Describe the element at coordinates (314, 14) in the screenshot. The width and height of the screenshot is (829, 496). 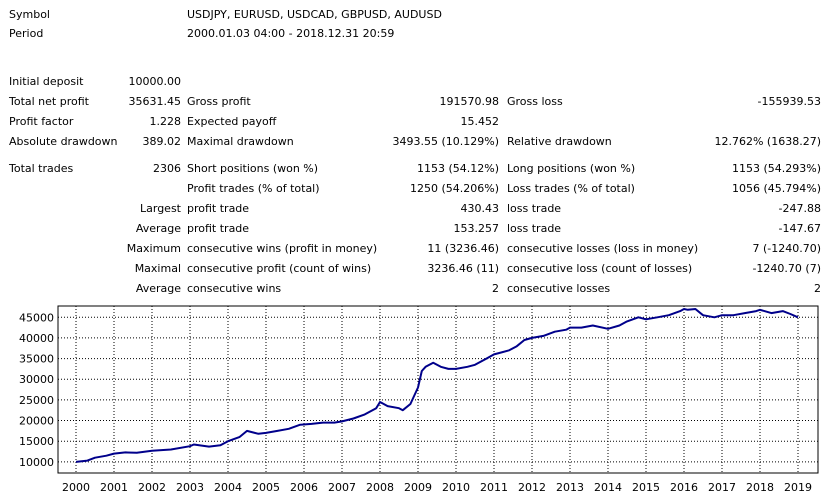
I see `symbol-value: USDJPY, EURUSD, USDCAD, GBPUSD, AUDUSD` at that location.